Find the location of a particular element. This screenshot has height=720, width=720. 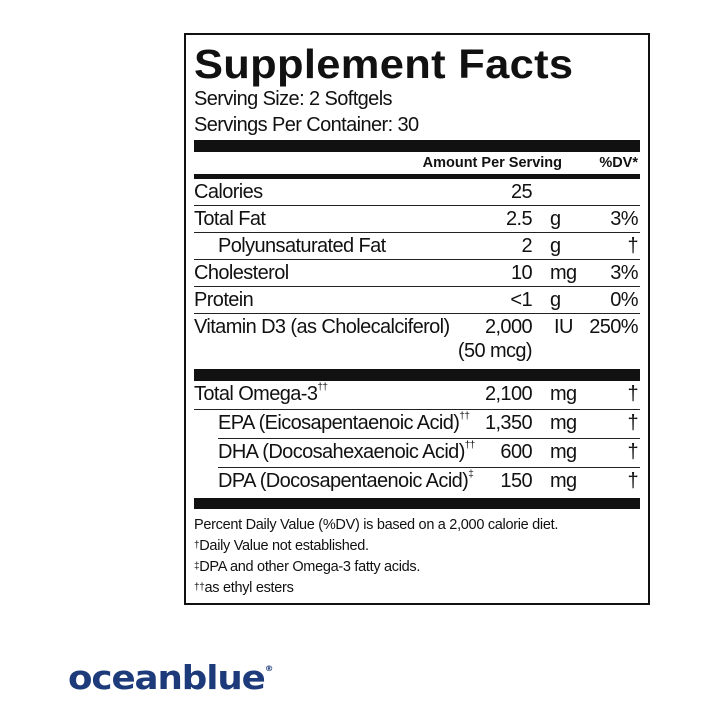

nutrient-name: Cholesterol is located at coordinates (241, 273).